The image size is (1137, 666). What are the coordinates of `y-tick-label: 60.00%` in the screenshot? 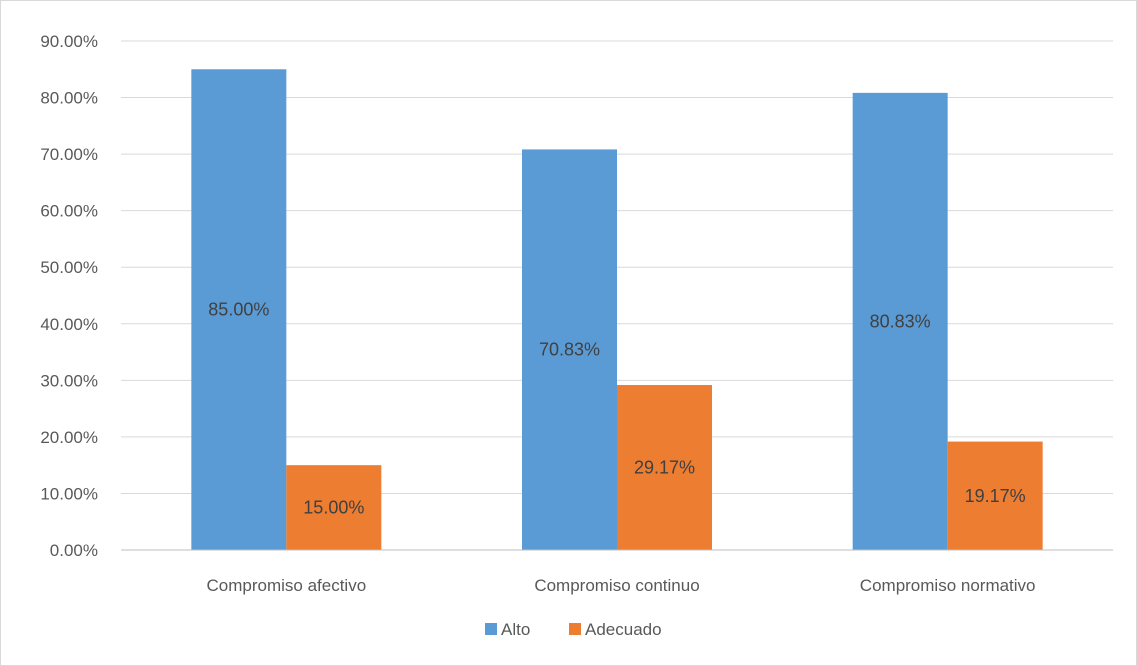 It's located at (69, 211).